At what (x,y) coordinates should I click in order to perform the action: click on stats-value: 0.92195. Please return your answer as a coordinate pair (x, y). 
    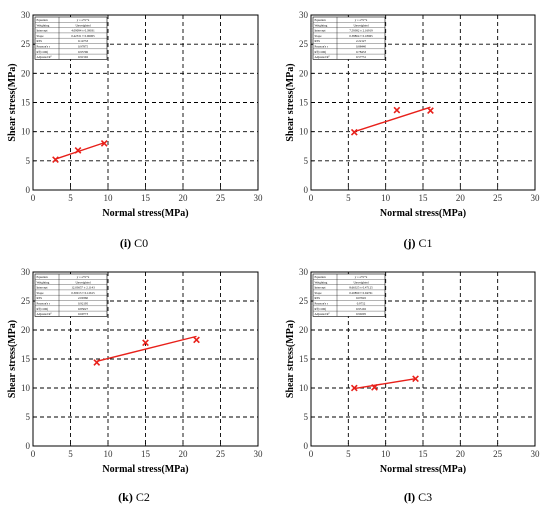
    Looking at the image, I should click on (83, 304).